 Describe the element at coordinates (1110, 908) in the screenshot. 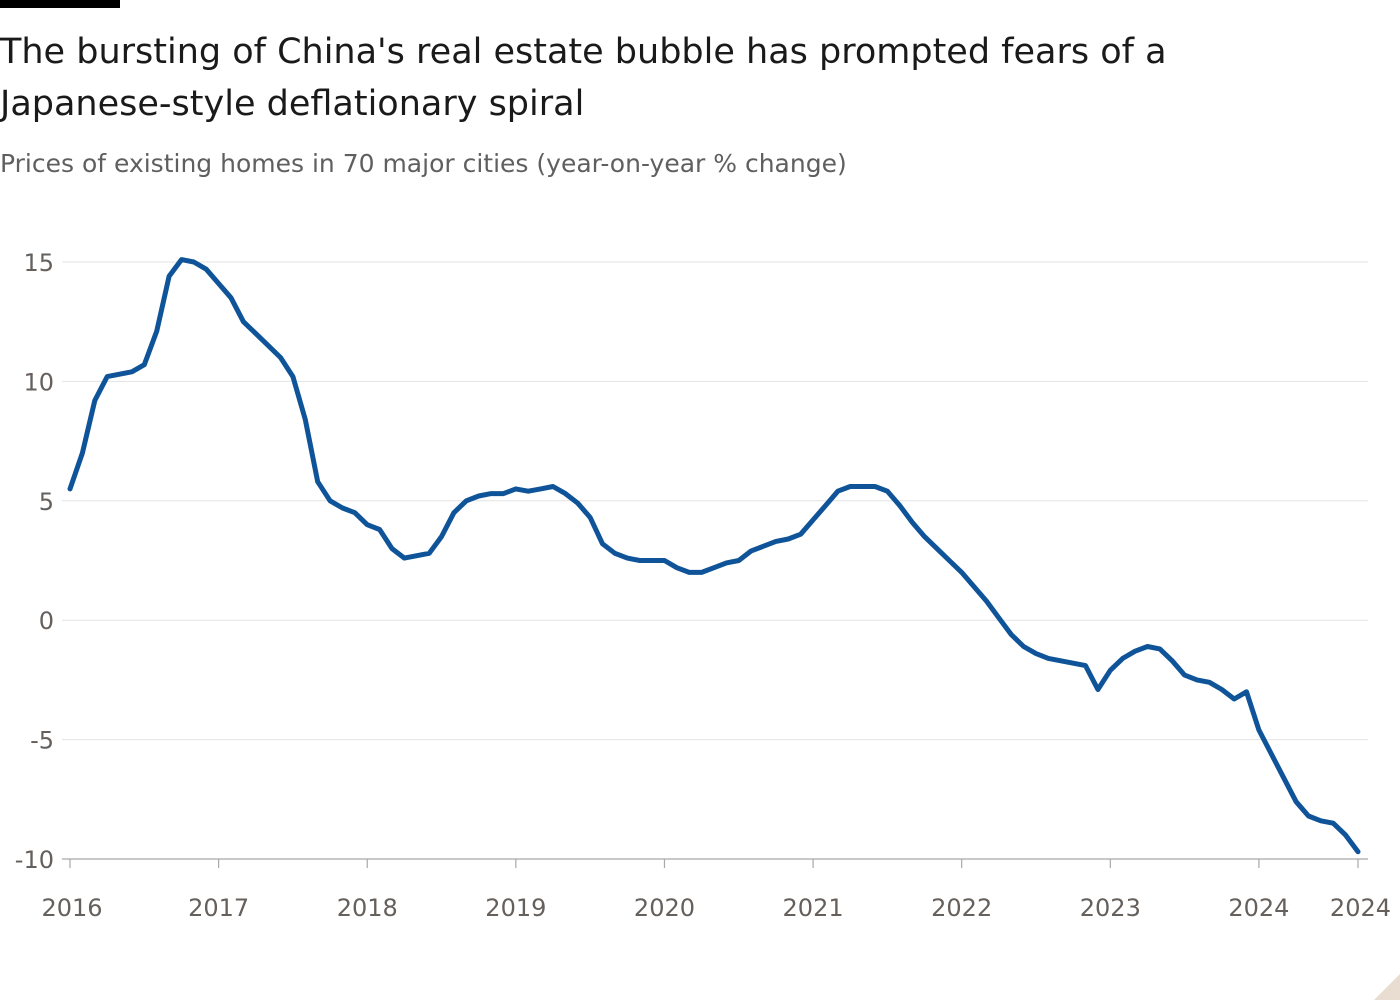

I see `x-tick-label: 2023` at that location.